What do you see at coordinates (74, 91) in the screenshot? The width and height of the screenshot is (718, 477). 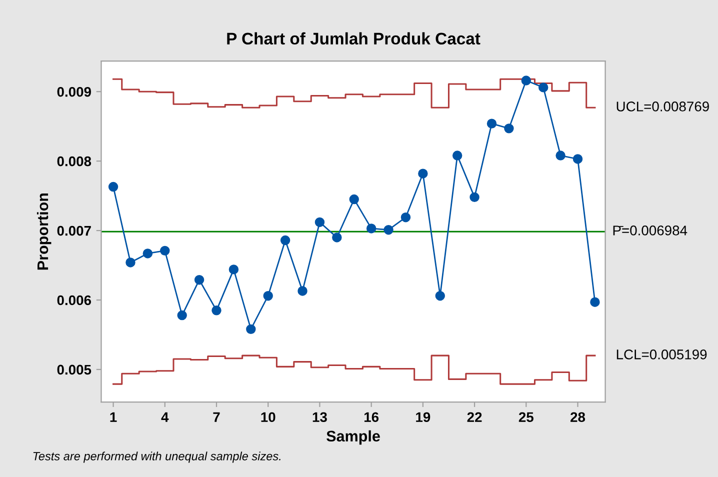 I see `y-tick-label: 0.009` at bounding box center [74, 91].